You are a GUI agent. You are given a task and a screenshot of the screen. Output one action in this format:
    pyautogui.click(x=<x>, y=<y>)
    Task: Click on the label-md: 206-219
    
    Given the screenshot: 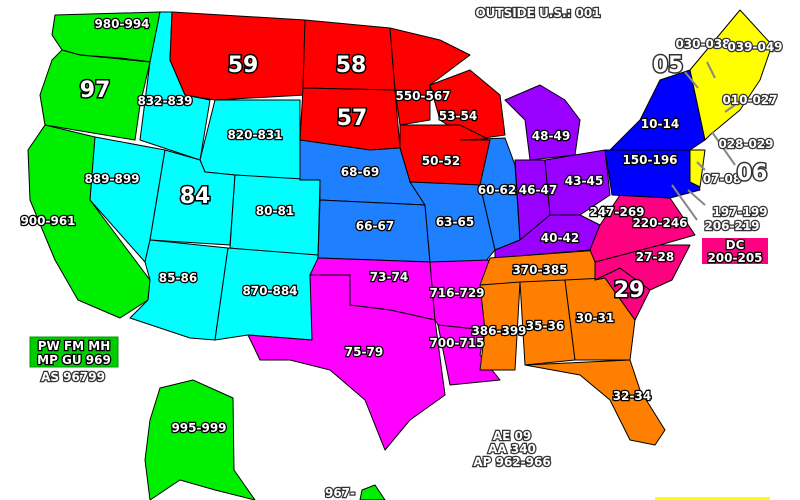 What is the action you would take?
    pyautogui.click(x=731, y=226)
    